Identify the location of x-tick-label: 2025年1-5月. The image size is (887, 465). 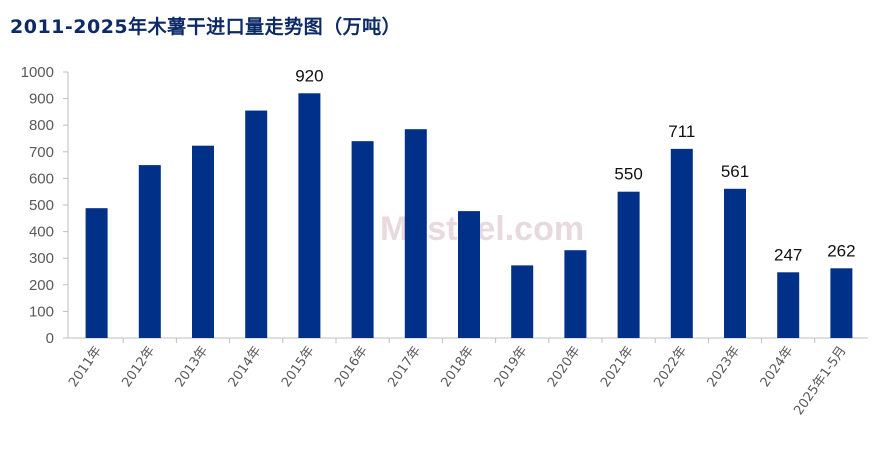
(820, 381).